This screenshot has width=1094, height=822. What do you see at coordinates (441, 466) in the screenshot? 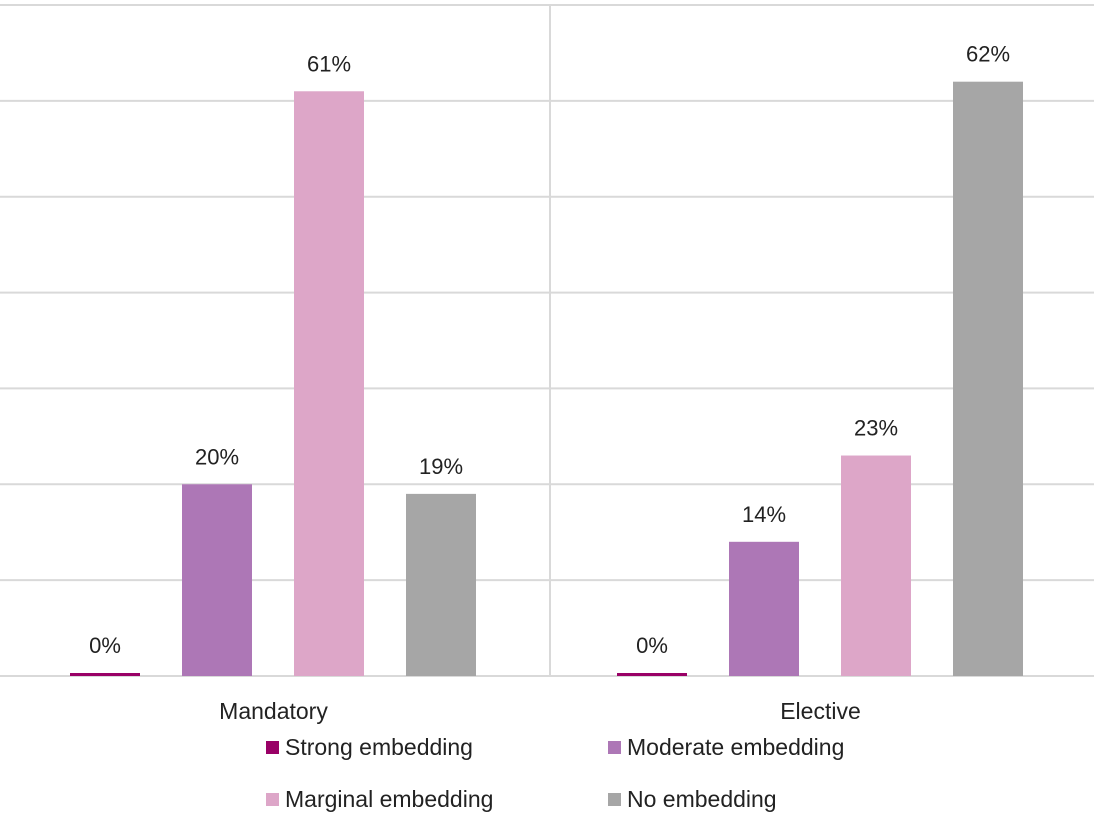
I see `data-label: 19%` at bounding box center [441, 466].